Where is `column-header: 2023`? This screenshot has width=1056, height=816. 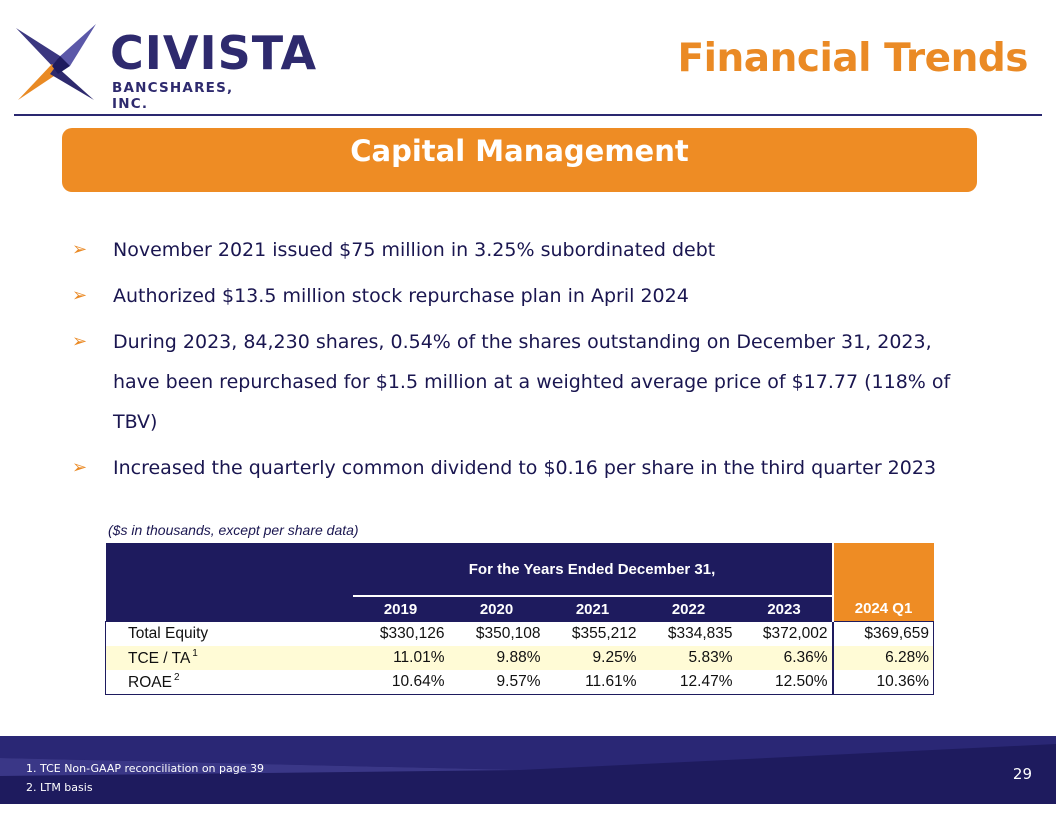
column-header: 2023 is located at coordinates (784, 608).